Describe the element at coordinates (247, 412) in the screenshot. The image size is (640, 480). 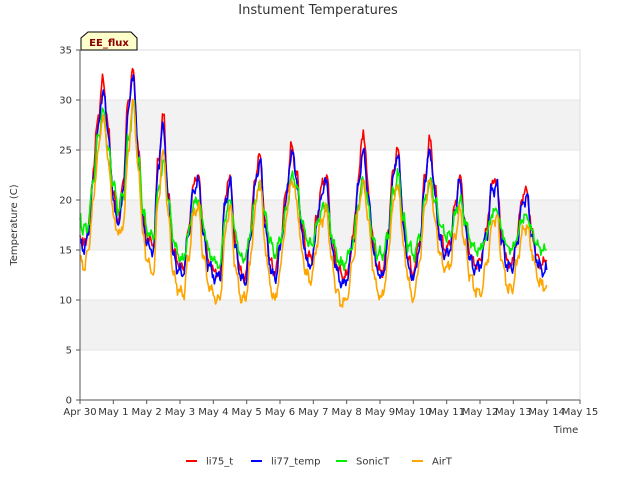
I see `x-tick-label: May 5` at that location.